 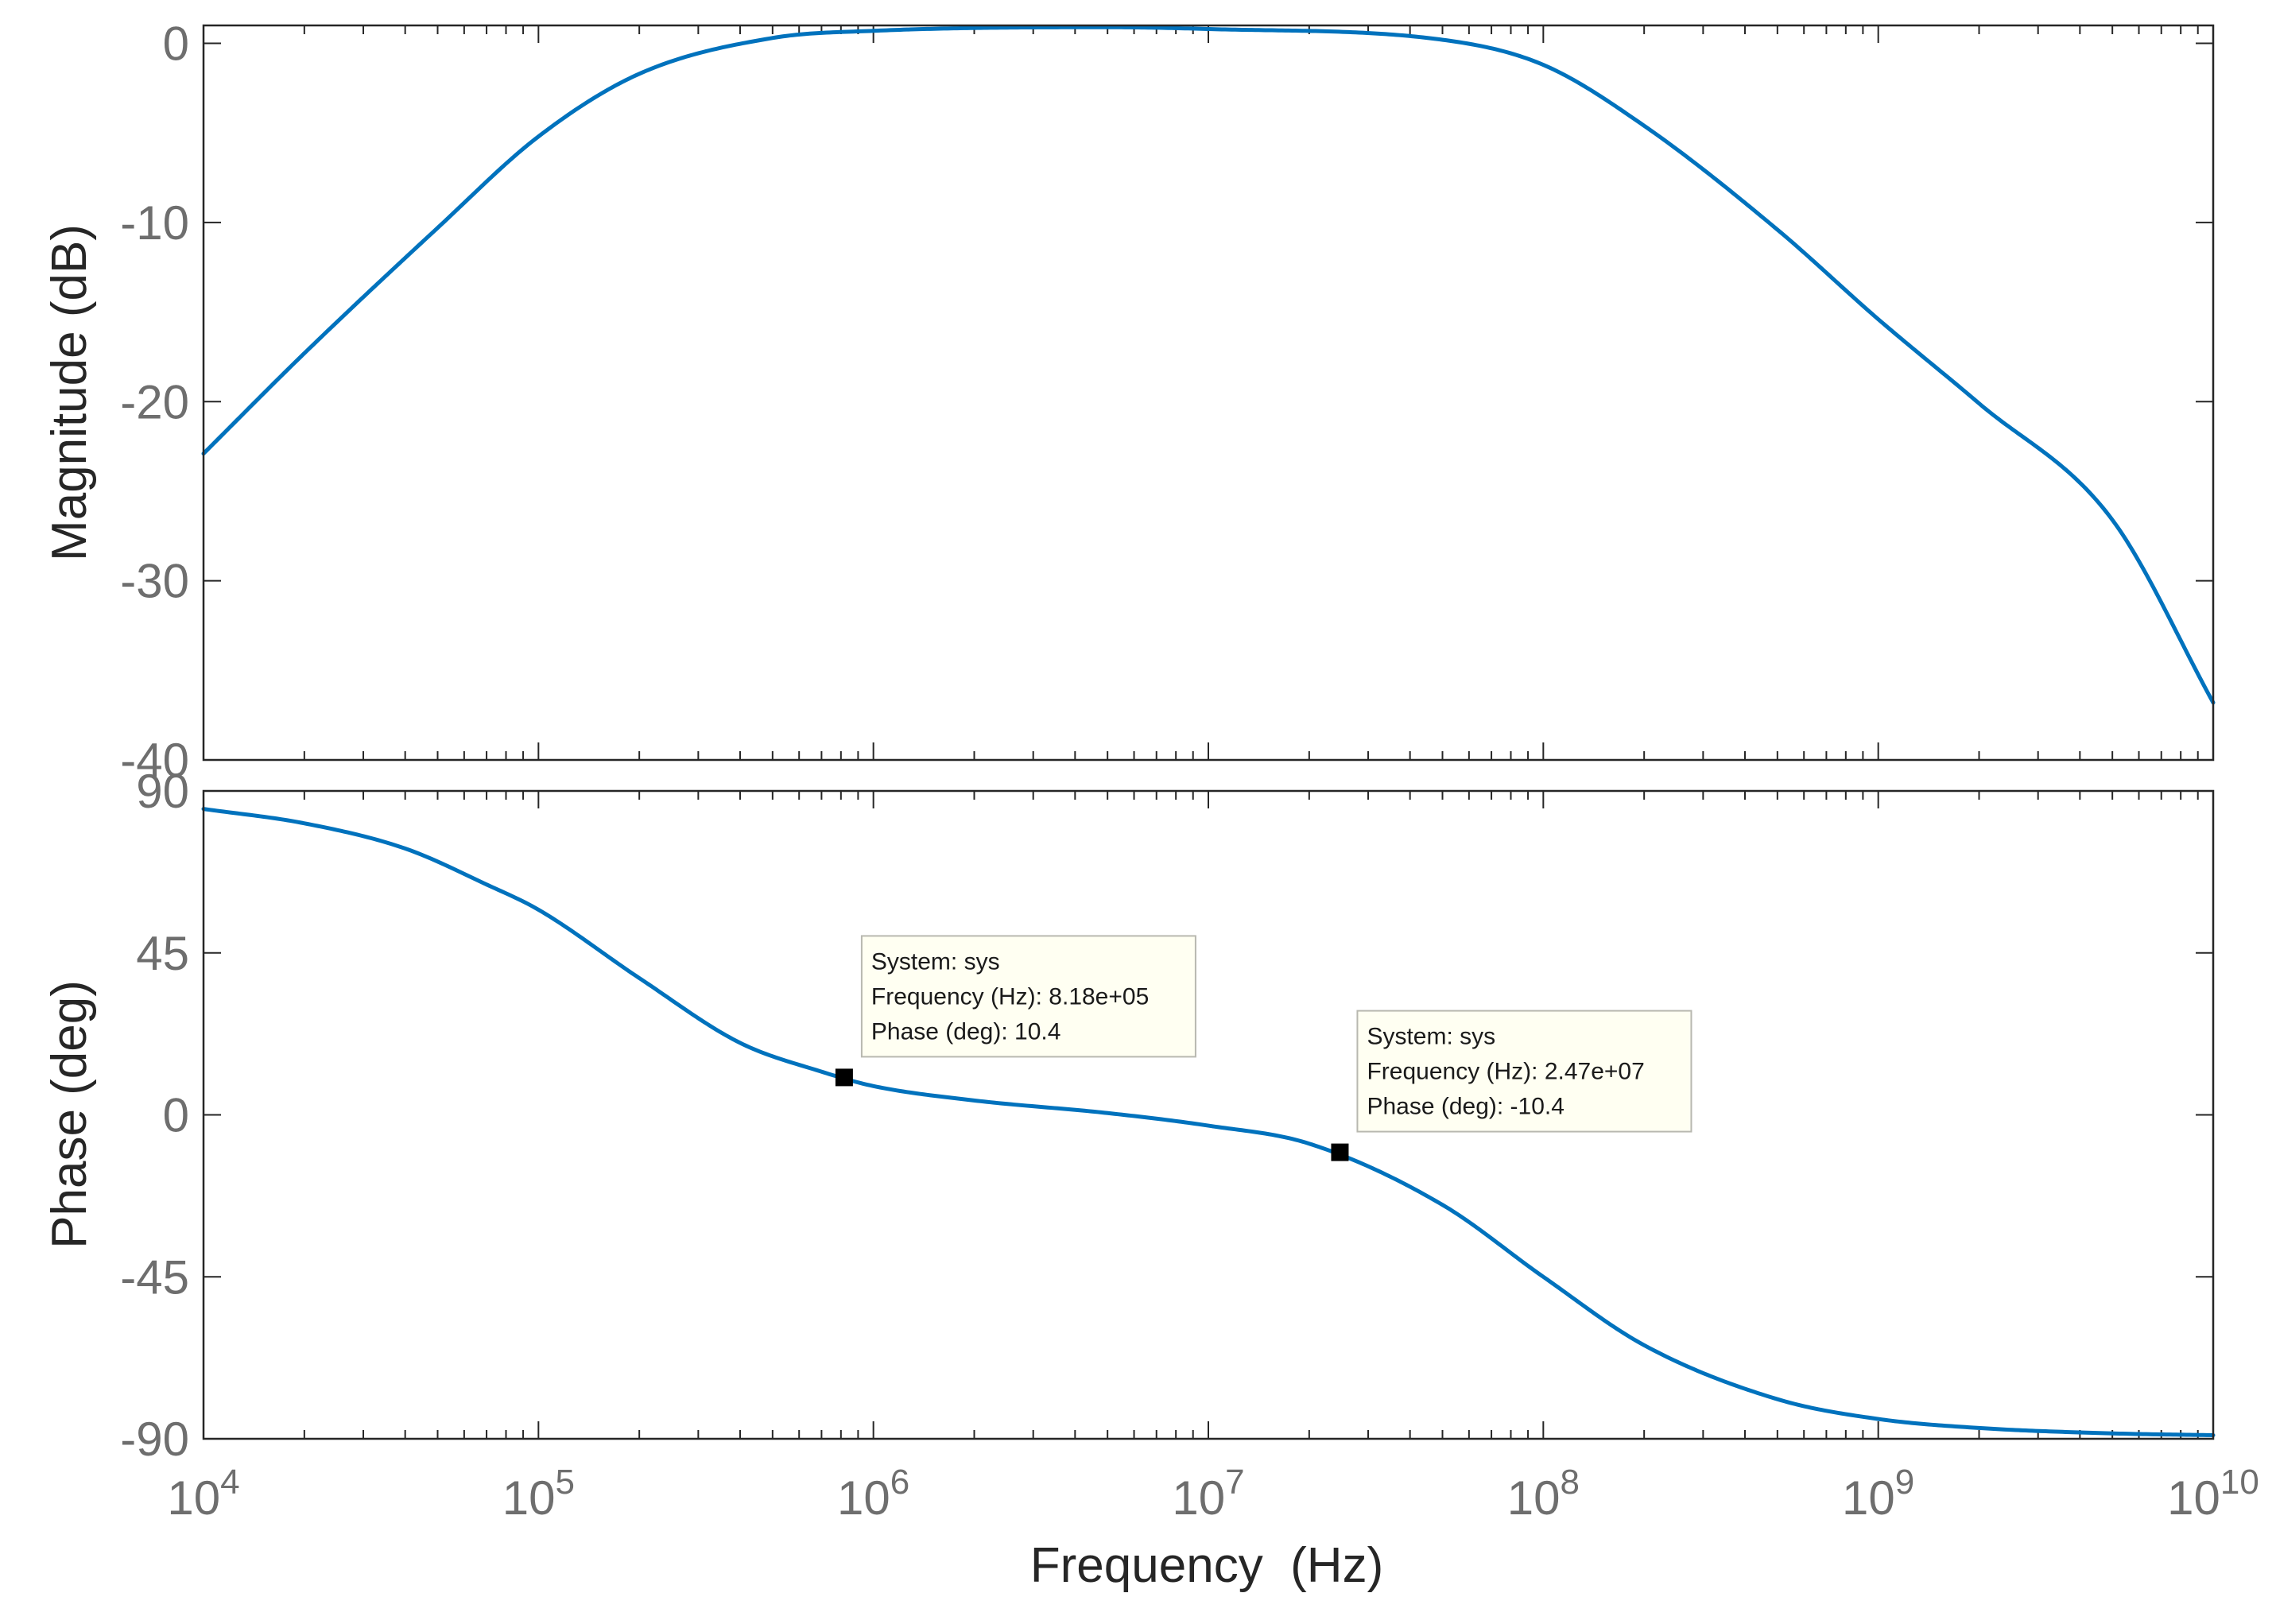 What do you see at coordinates (1878, 1494) in the screenshot?
I see `x-tick-label: 10⁹` at bounding box center [1878, 1494].